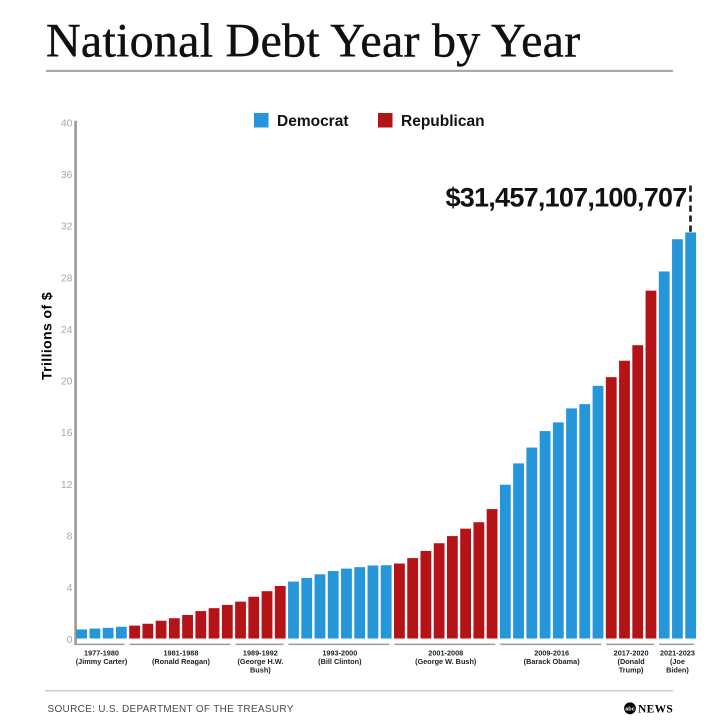 The image size is (720, 720). I want to click on svg-text: (Joe, so click(677, 661).